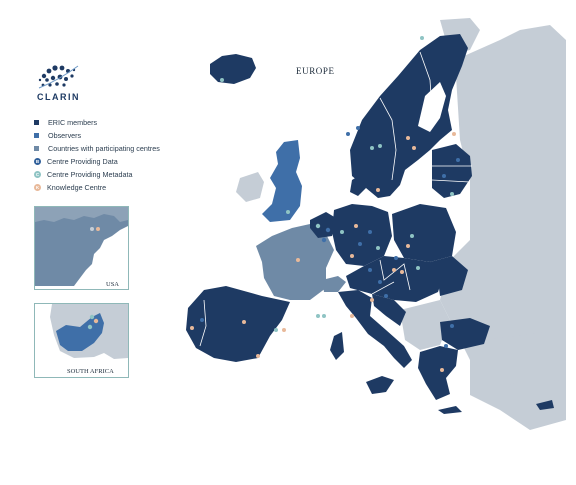 The height and width of the screenshot is (485, 576). What do you see at coordinates (37, 174) in the screenshot?
I see `metadata-centre-icon: C` at bounding box center [37, 174].